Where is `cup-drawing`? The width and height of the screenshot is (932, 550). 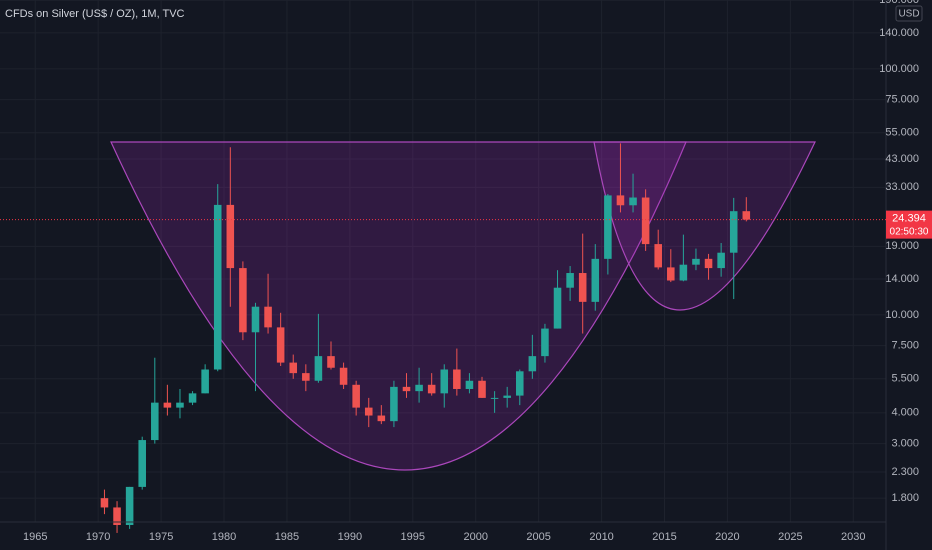
cup-drawing is located at coordinates (704, 226).